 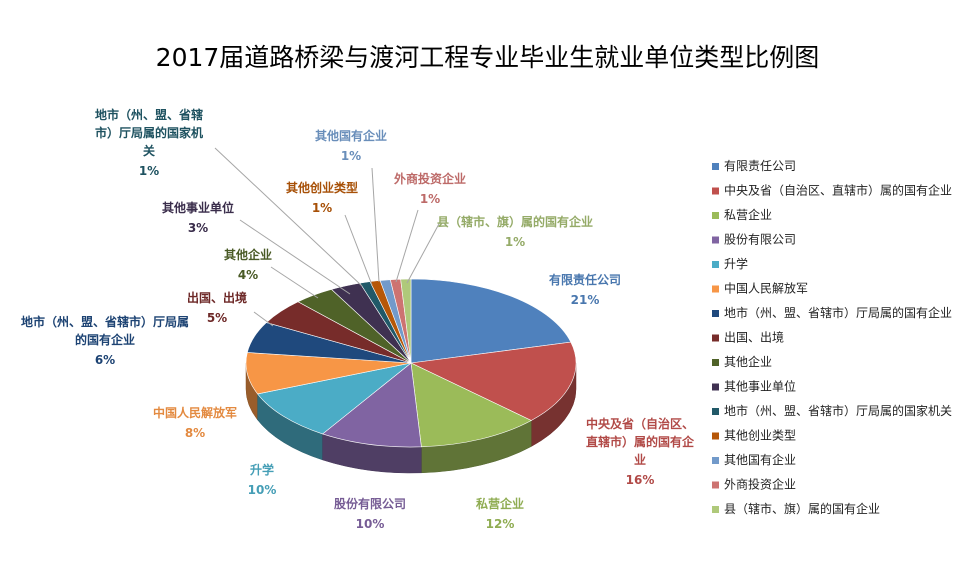 What do you see at coordinates (802, 508) in the screenshot?
I see `legend-item: 县（辖市、旗）属的国有企业` at bounding box center [802, 508].